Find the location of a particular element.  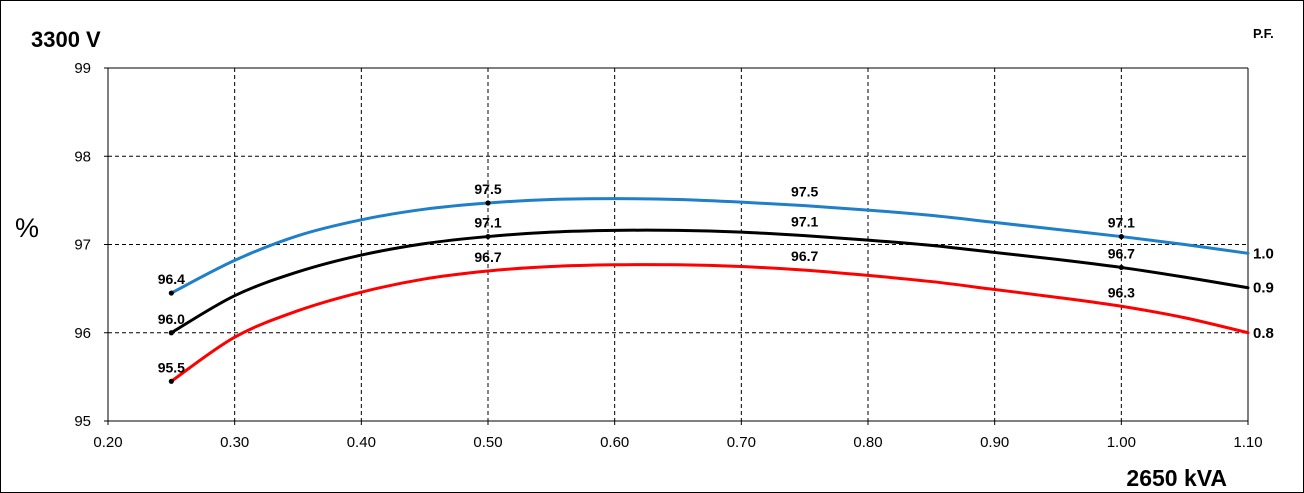

data-label: 96.4 is located at coordinates (171, 279).